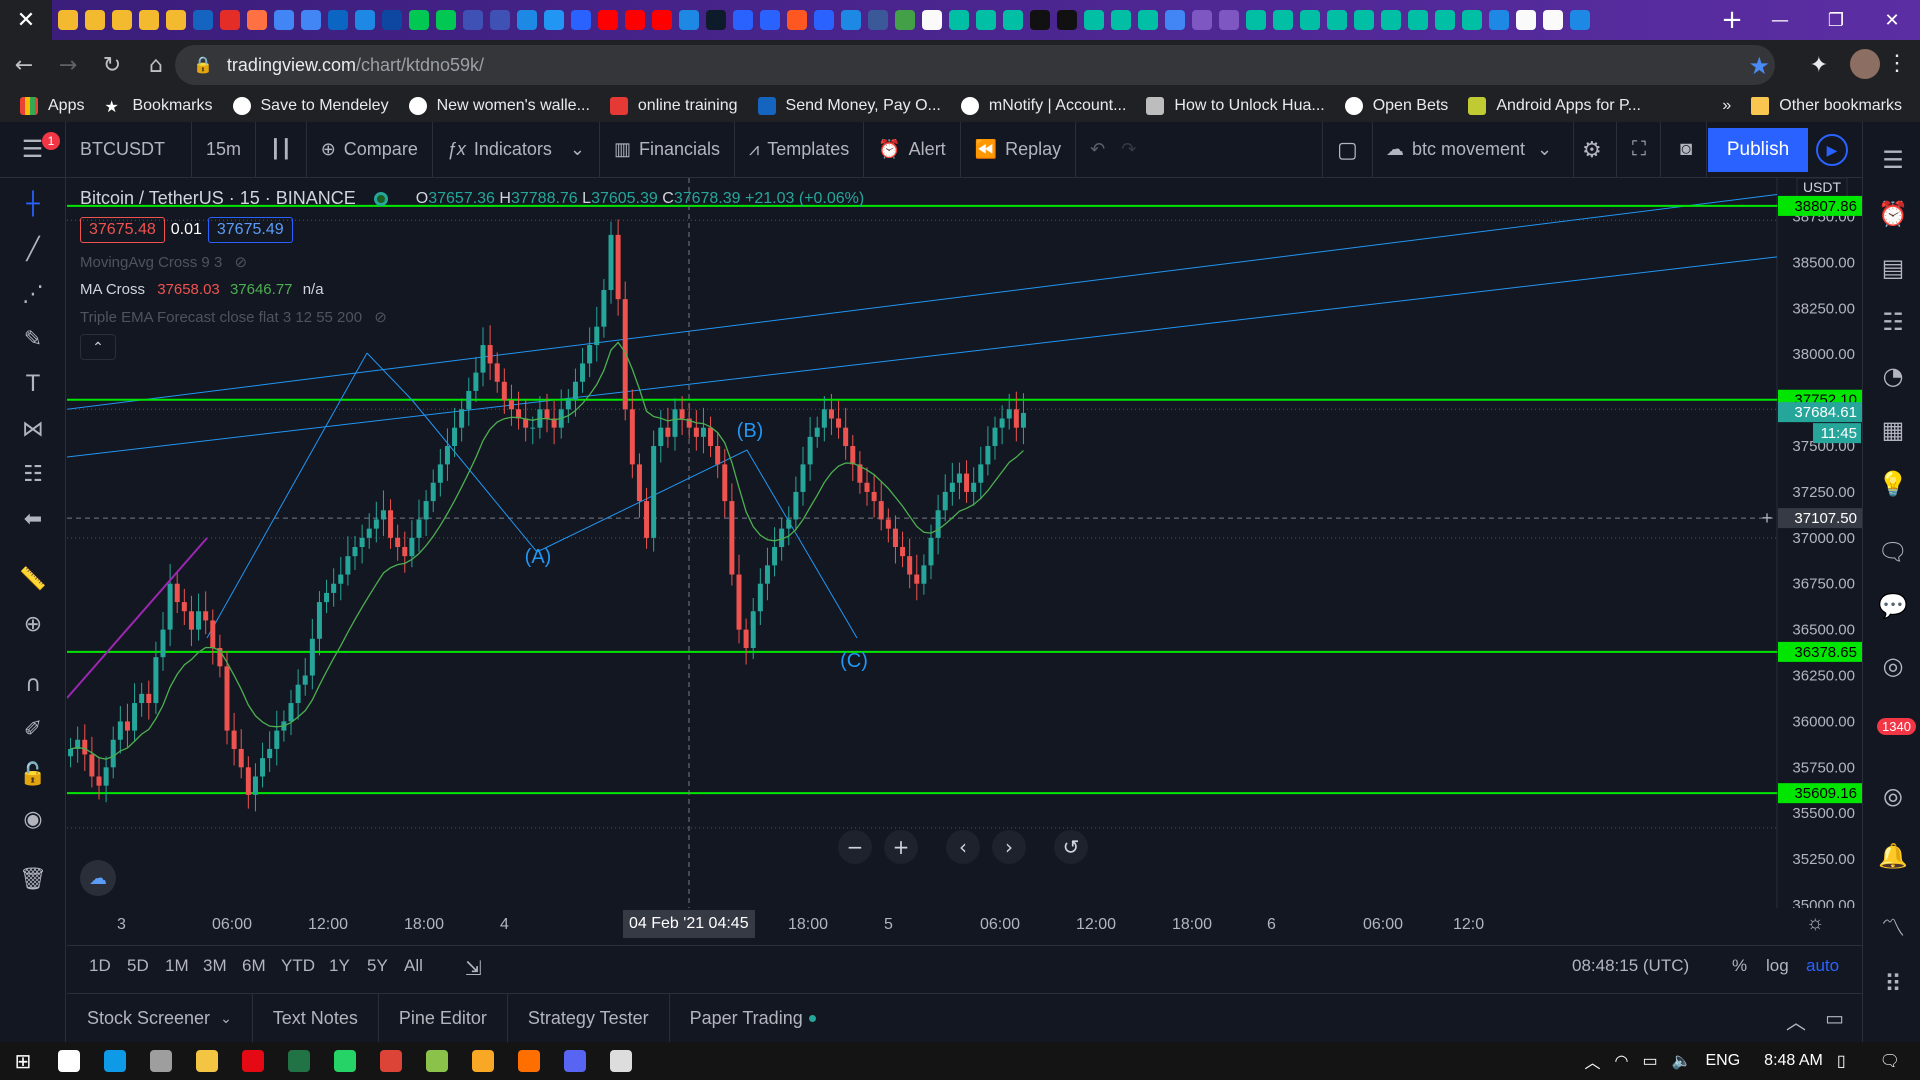 The width and height of the screenshot is (1920, 1080). Describe the element at coordinates (753, 1018) in the screenshot. I see `tab-paper-trading: Paper Trading` at that location.